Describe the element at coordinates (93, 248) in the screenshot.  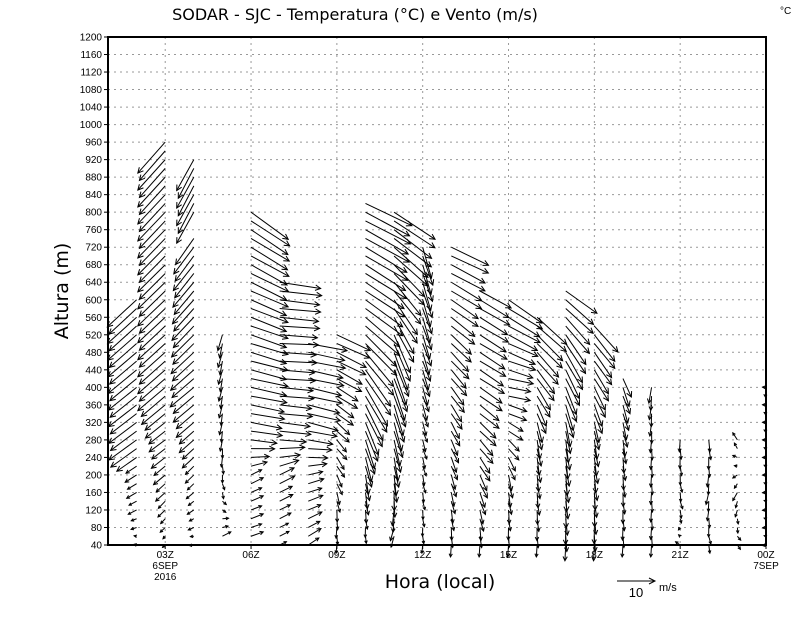
I see `y-tick-label: 720` at that location.